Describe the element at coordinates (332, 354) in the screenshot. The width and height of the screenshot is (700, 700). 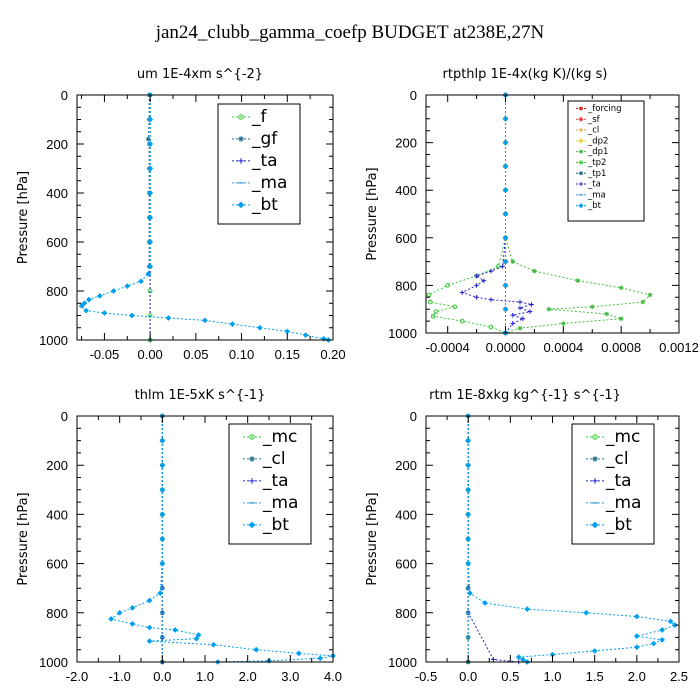
I see `x-tick-label: 0.20` at that location.